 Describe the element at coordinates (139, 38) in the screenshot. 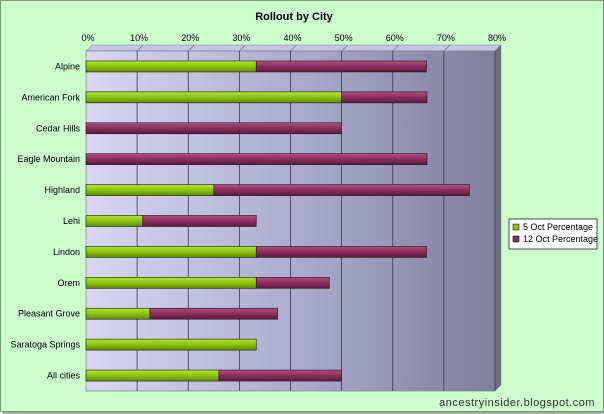

I see `x-tick-label: 10%` at that location.